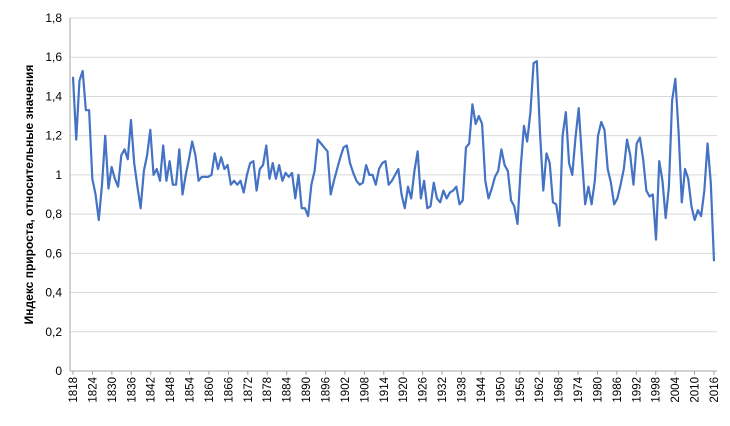 Image resolution: width=730 pixels, height=426 pixels. What do you see at coordinates (53, 253) in the screenshot?
I see `y-tick-label: 0,6` at bounding box center [53, 253].